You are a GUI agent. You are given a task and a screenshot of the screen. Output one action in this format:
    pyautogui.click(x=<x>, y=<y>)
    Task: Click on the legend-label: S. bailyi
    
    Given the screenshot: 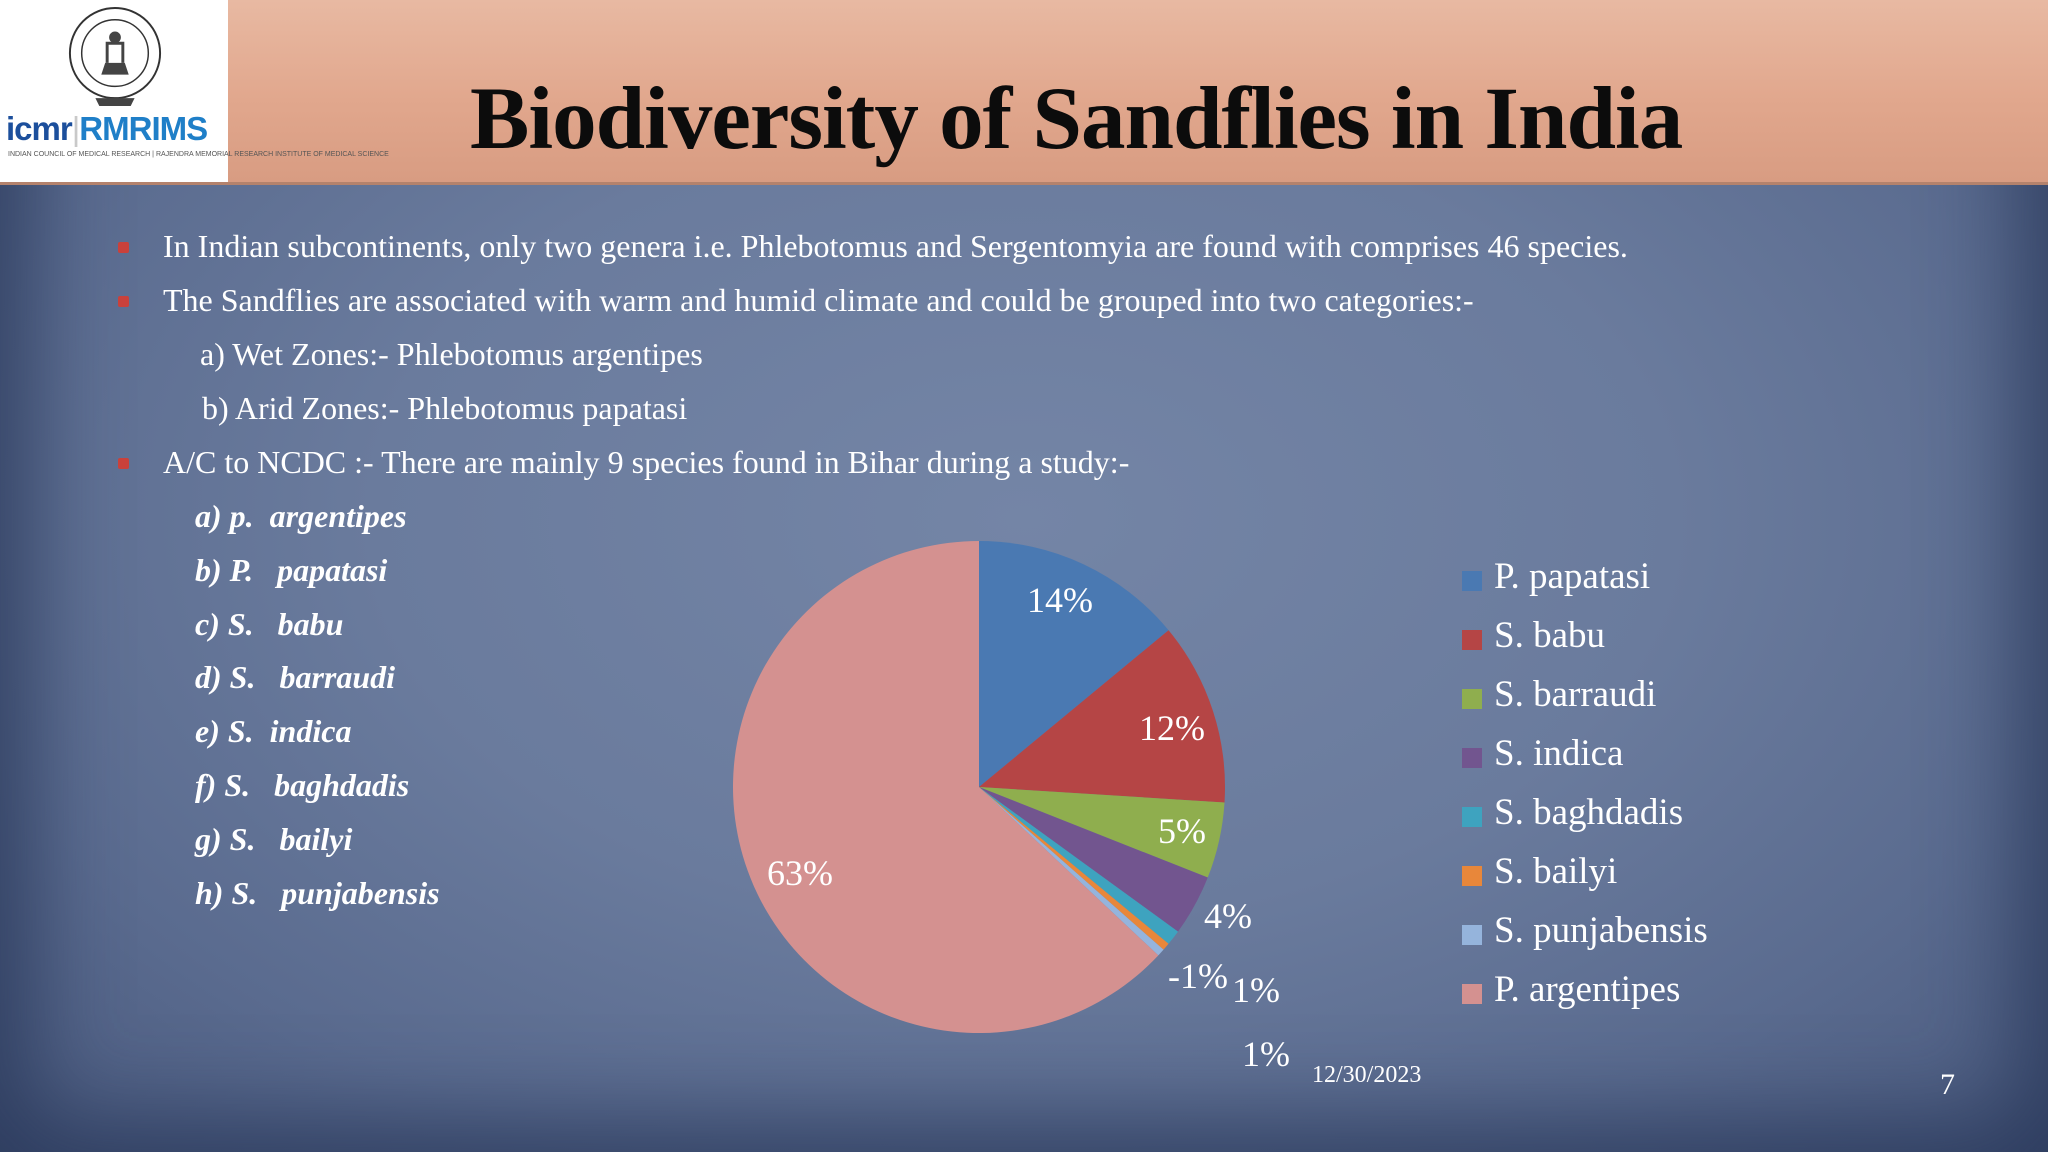 What is the action you would take?
    pyautogui.click(x=1556, y=871)
    